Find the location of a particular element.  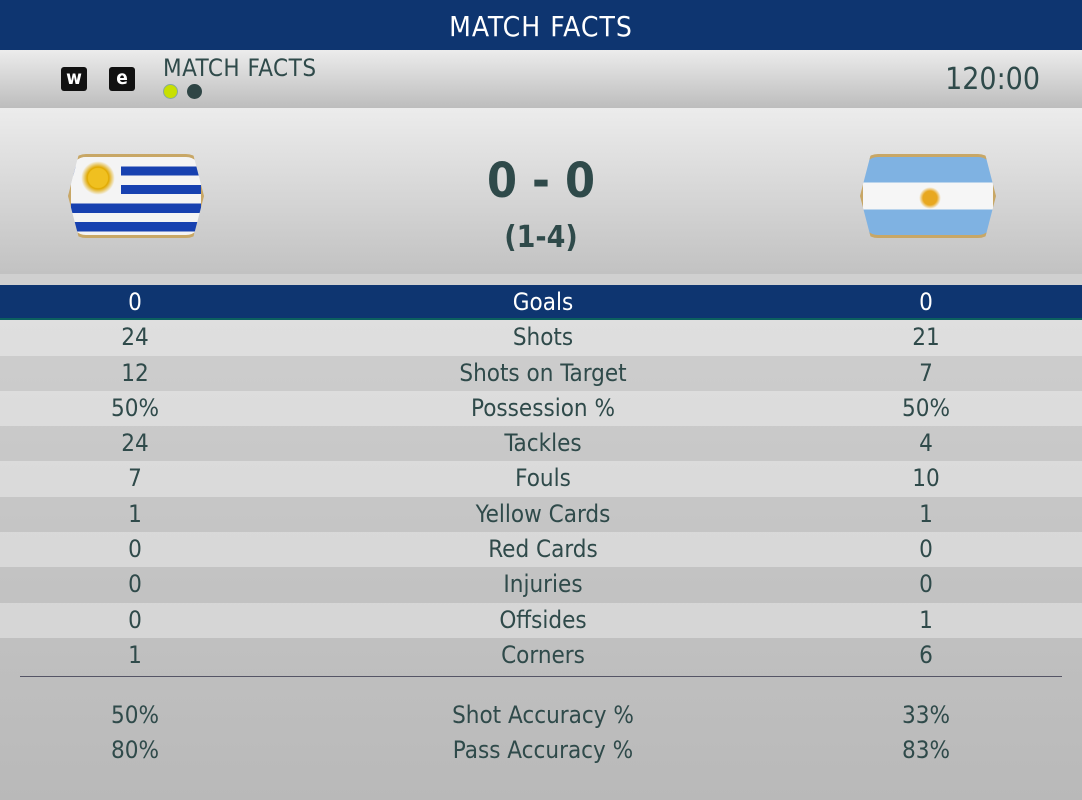

stat-label: Red Cards is located at coordinates (543, 549).